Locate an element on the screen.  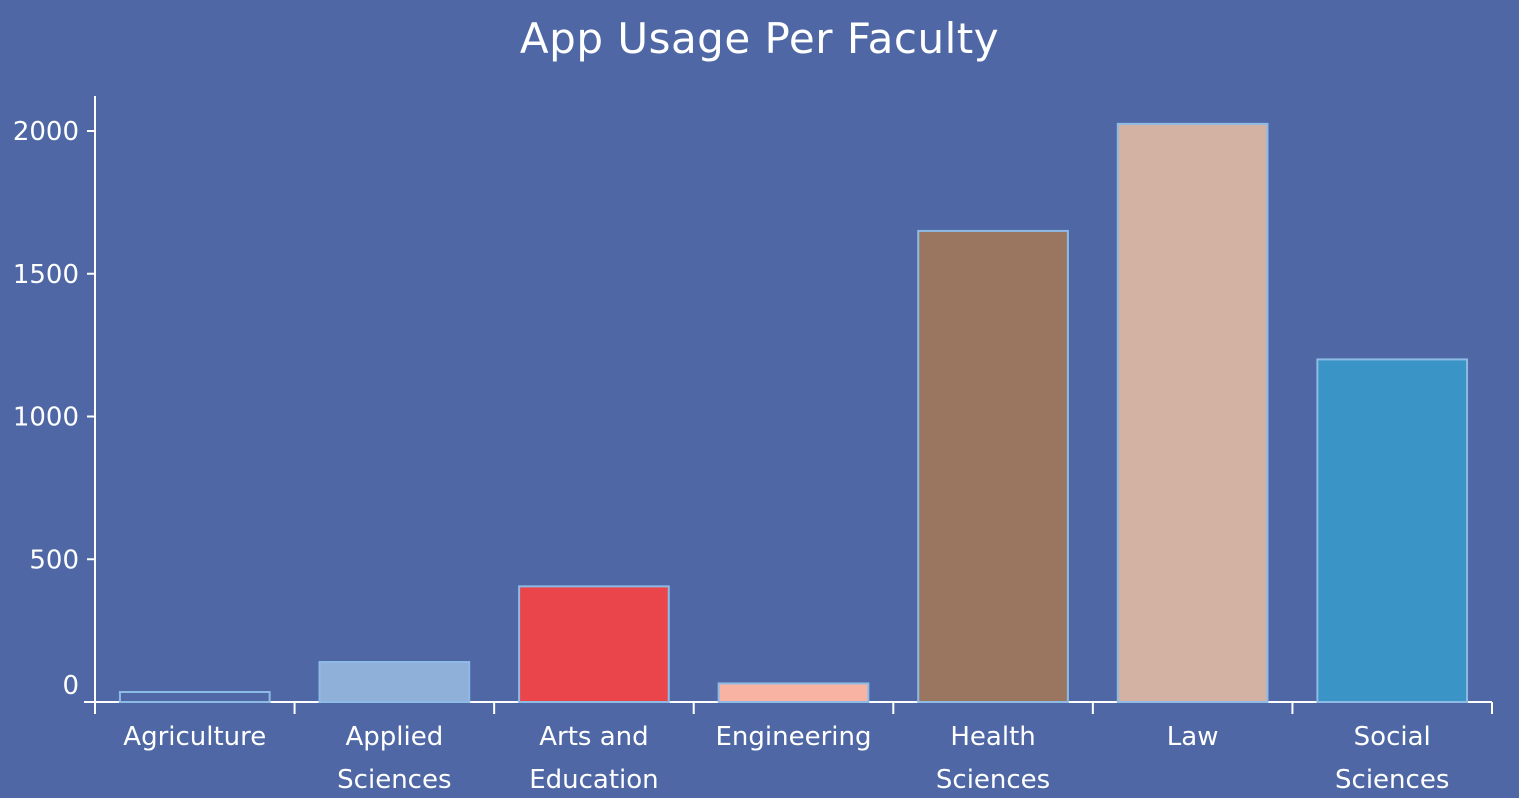
x-tick-label: Health is located at coordinates (992, 737).